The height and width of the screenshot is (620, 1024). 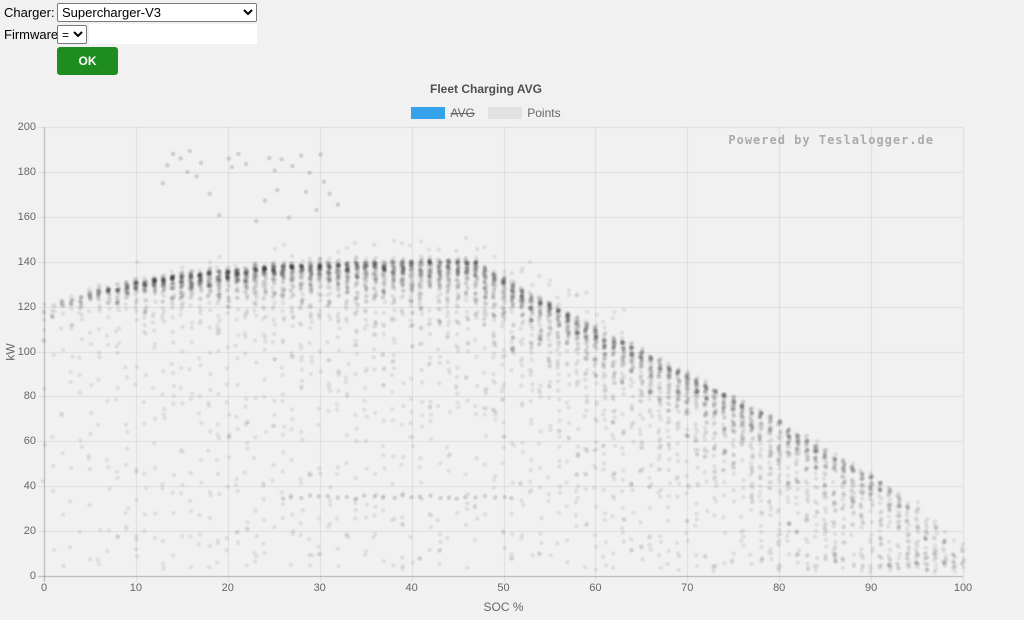 I want to click on y-tick-label: 100, so click(x=26, y=351).